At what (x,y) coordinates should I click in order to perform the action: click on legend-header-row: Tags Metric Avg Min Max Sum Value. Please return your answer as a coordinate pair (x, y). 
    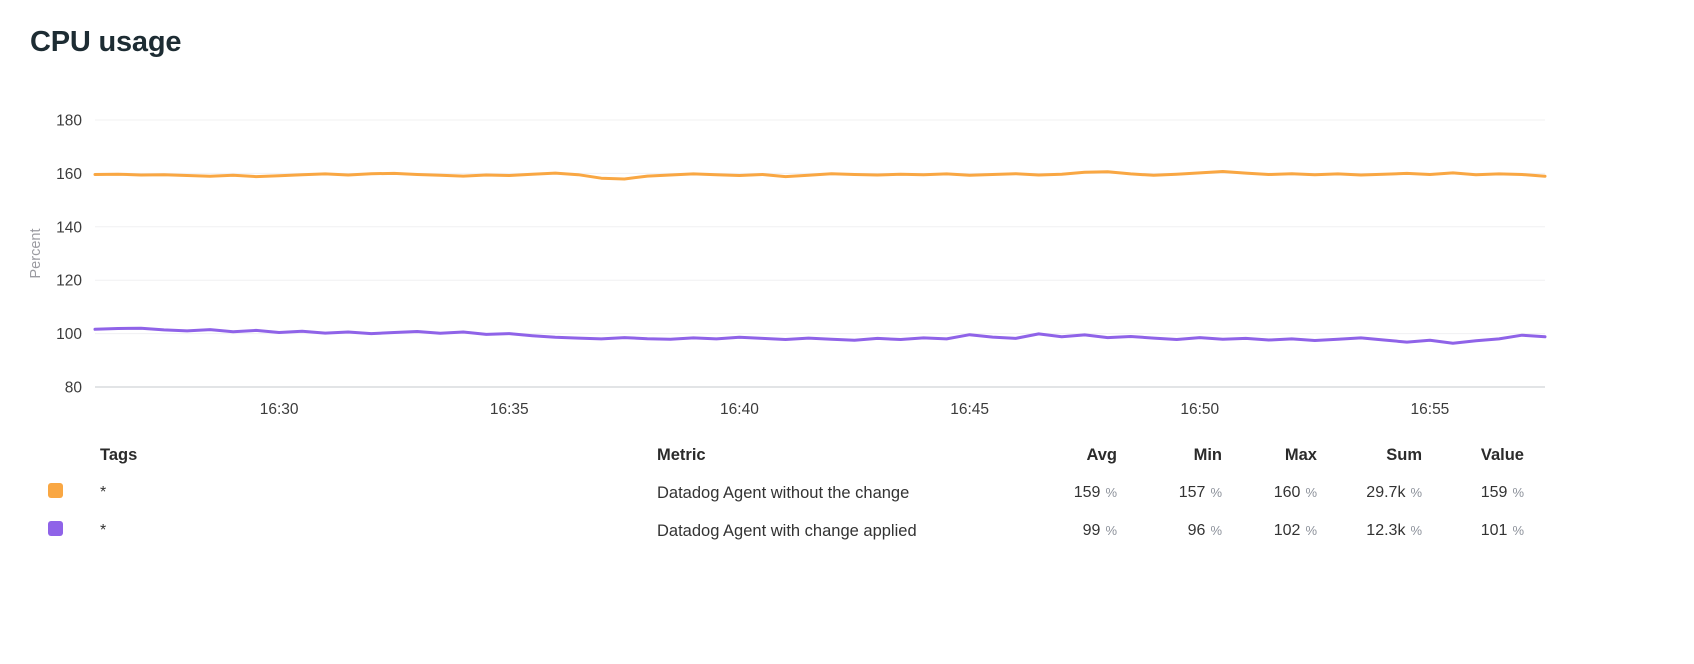
    Looking at the image, I should click on (847, 455).